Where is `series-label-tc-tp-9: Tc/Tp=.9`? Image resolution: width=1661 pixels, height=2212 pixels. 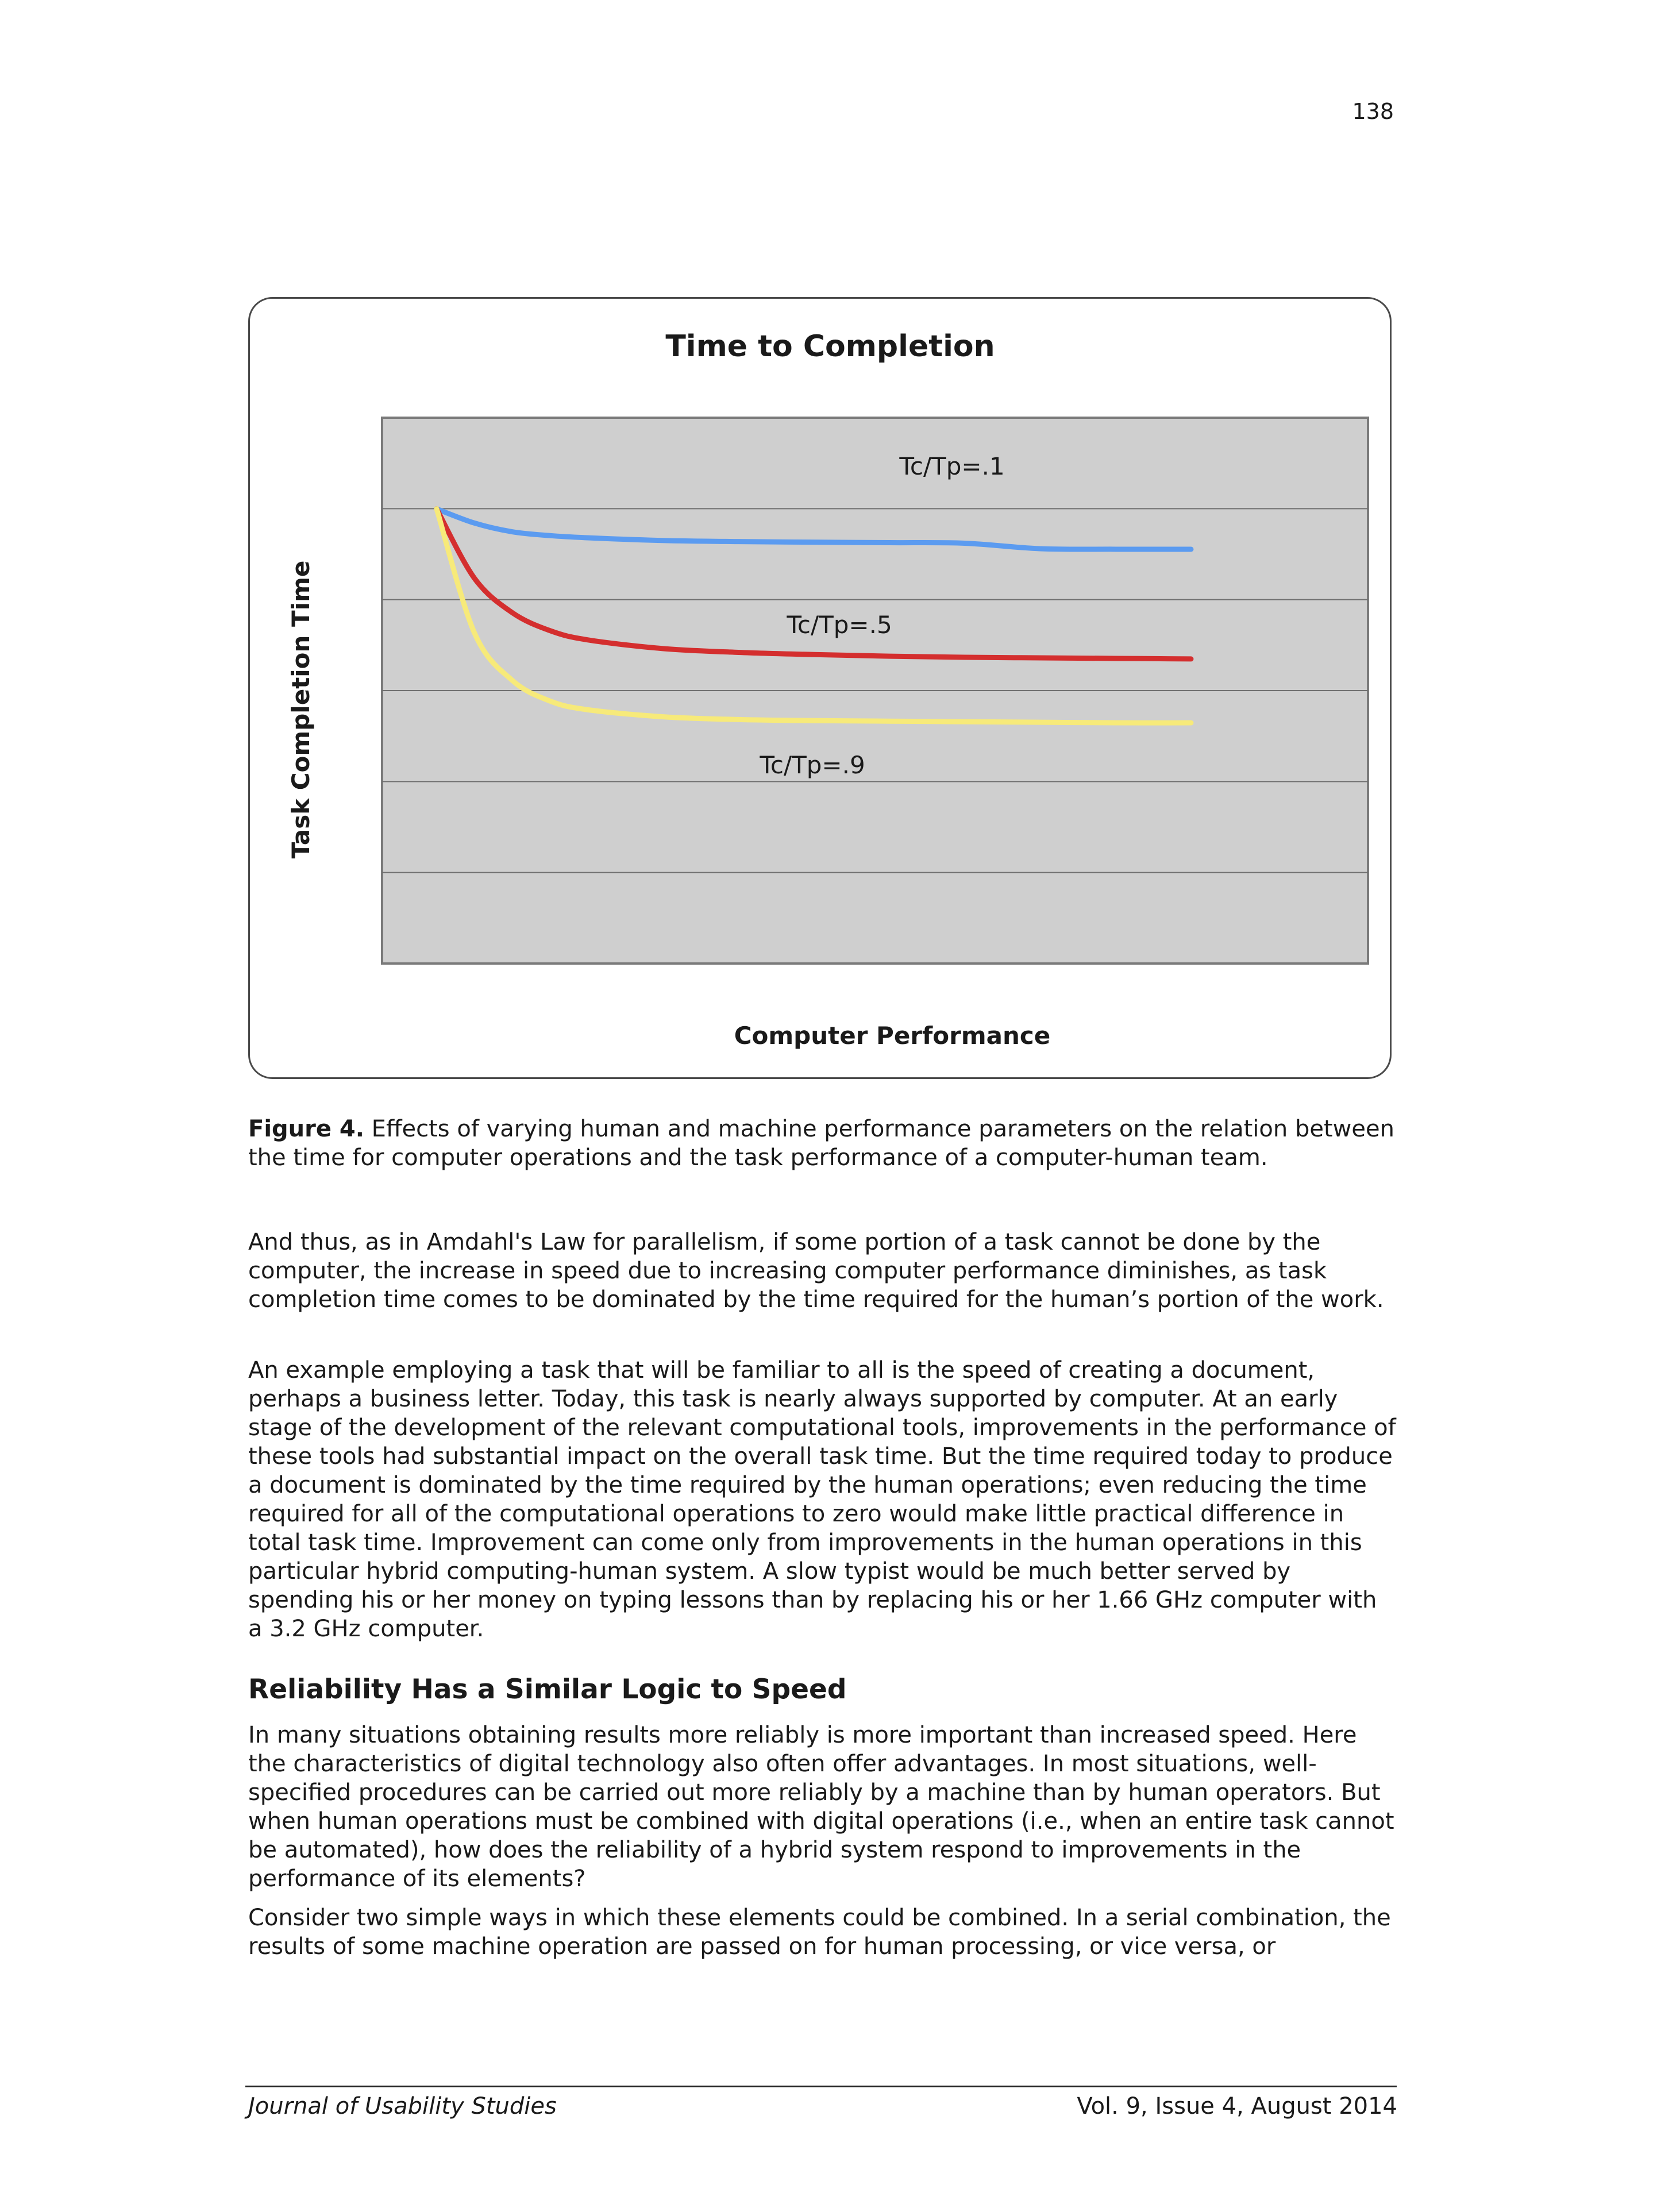
series-label-tc-tp-9: Tc/Tp=.9 is located at coordinates (812, 765).